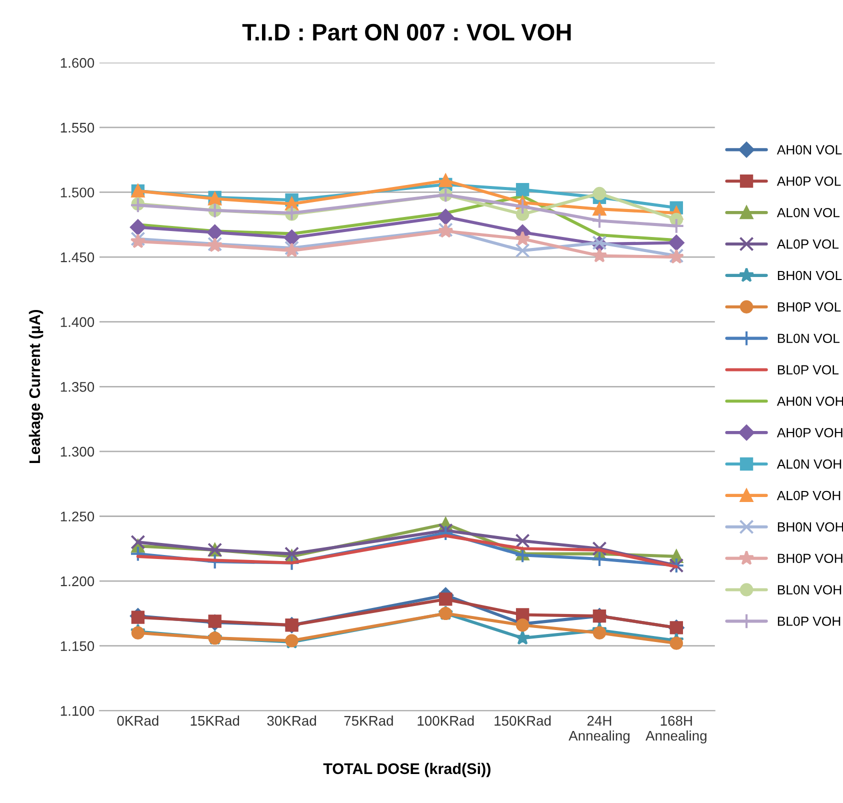 Image resolution: width=843 pixels, height=803 pixels. I want to click on legend-label: BL0P VOL, so click(808, 369).